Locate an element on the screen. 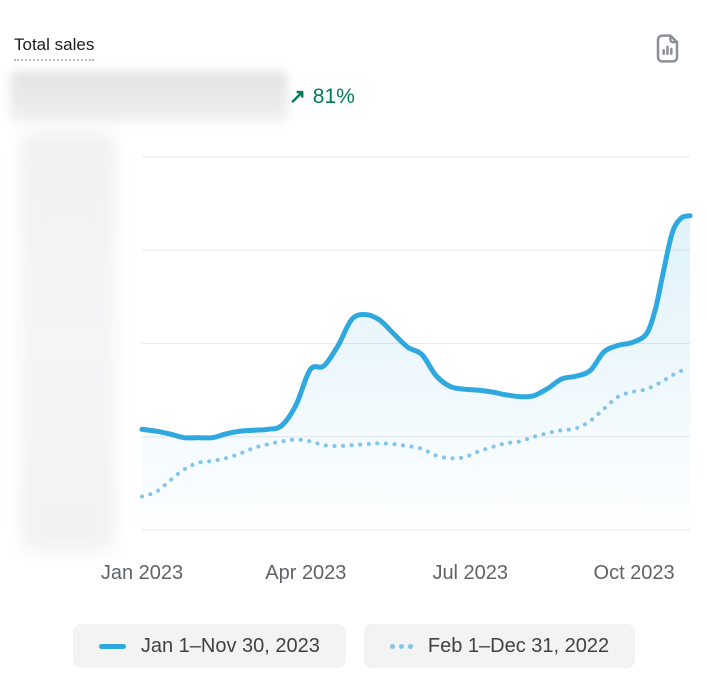  total-sales-title: Total sales is located at coordinates (54, 48).